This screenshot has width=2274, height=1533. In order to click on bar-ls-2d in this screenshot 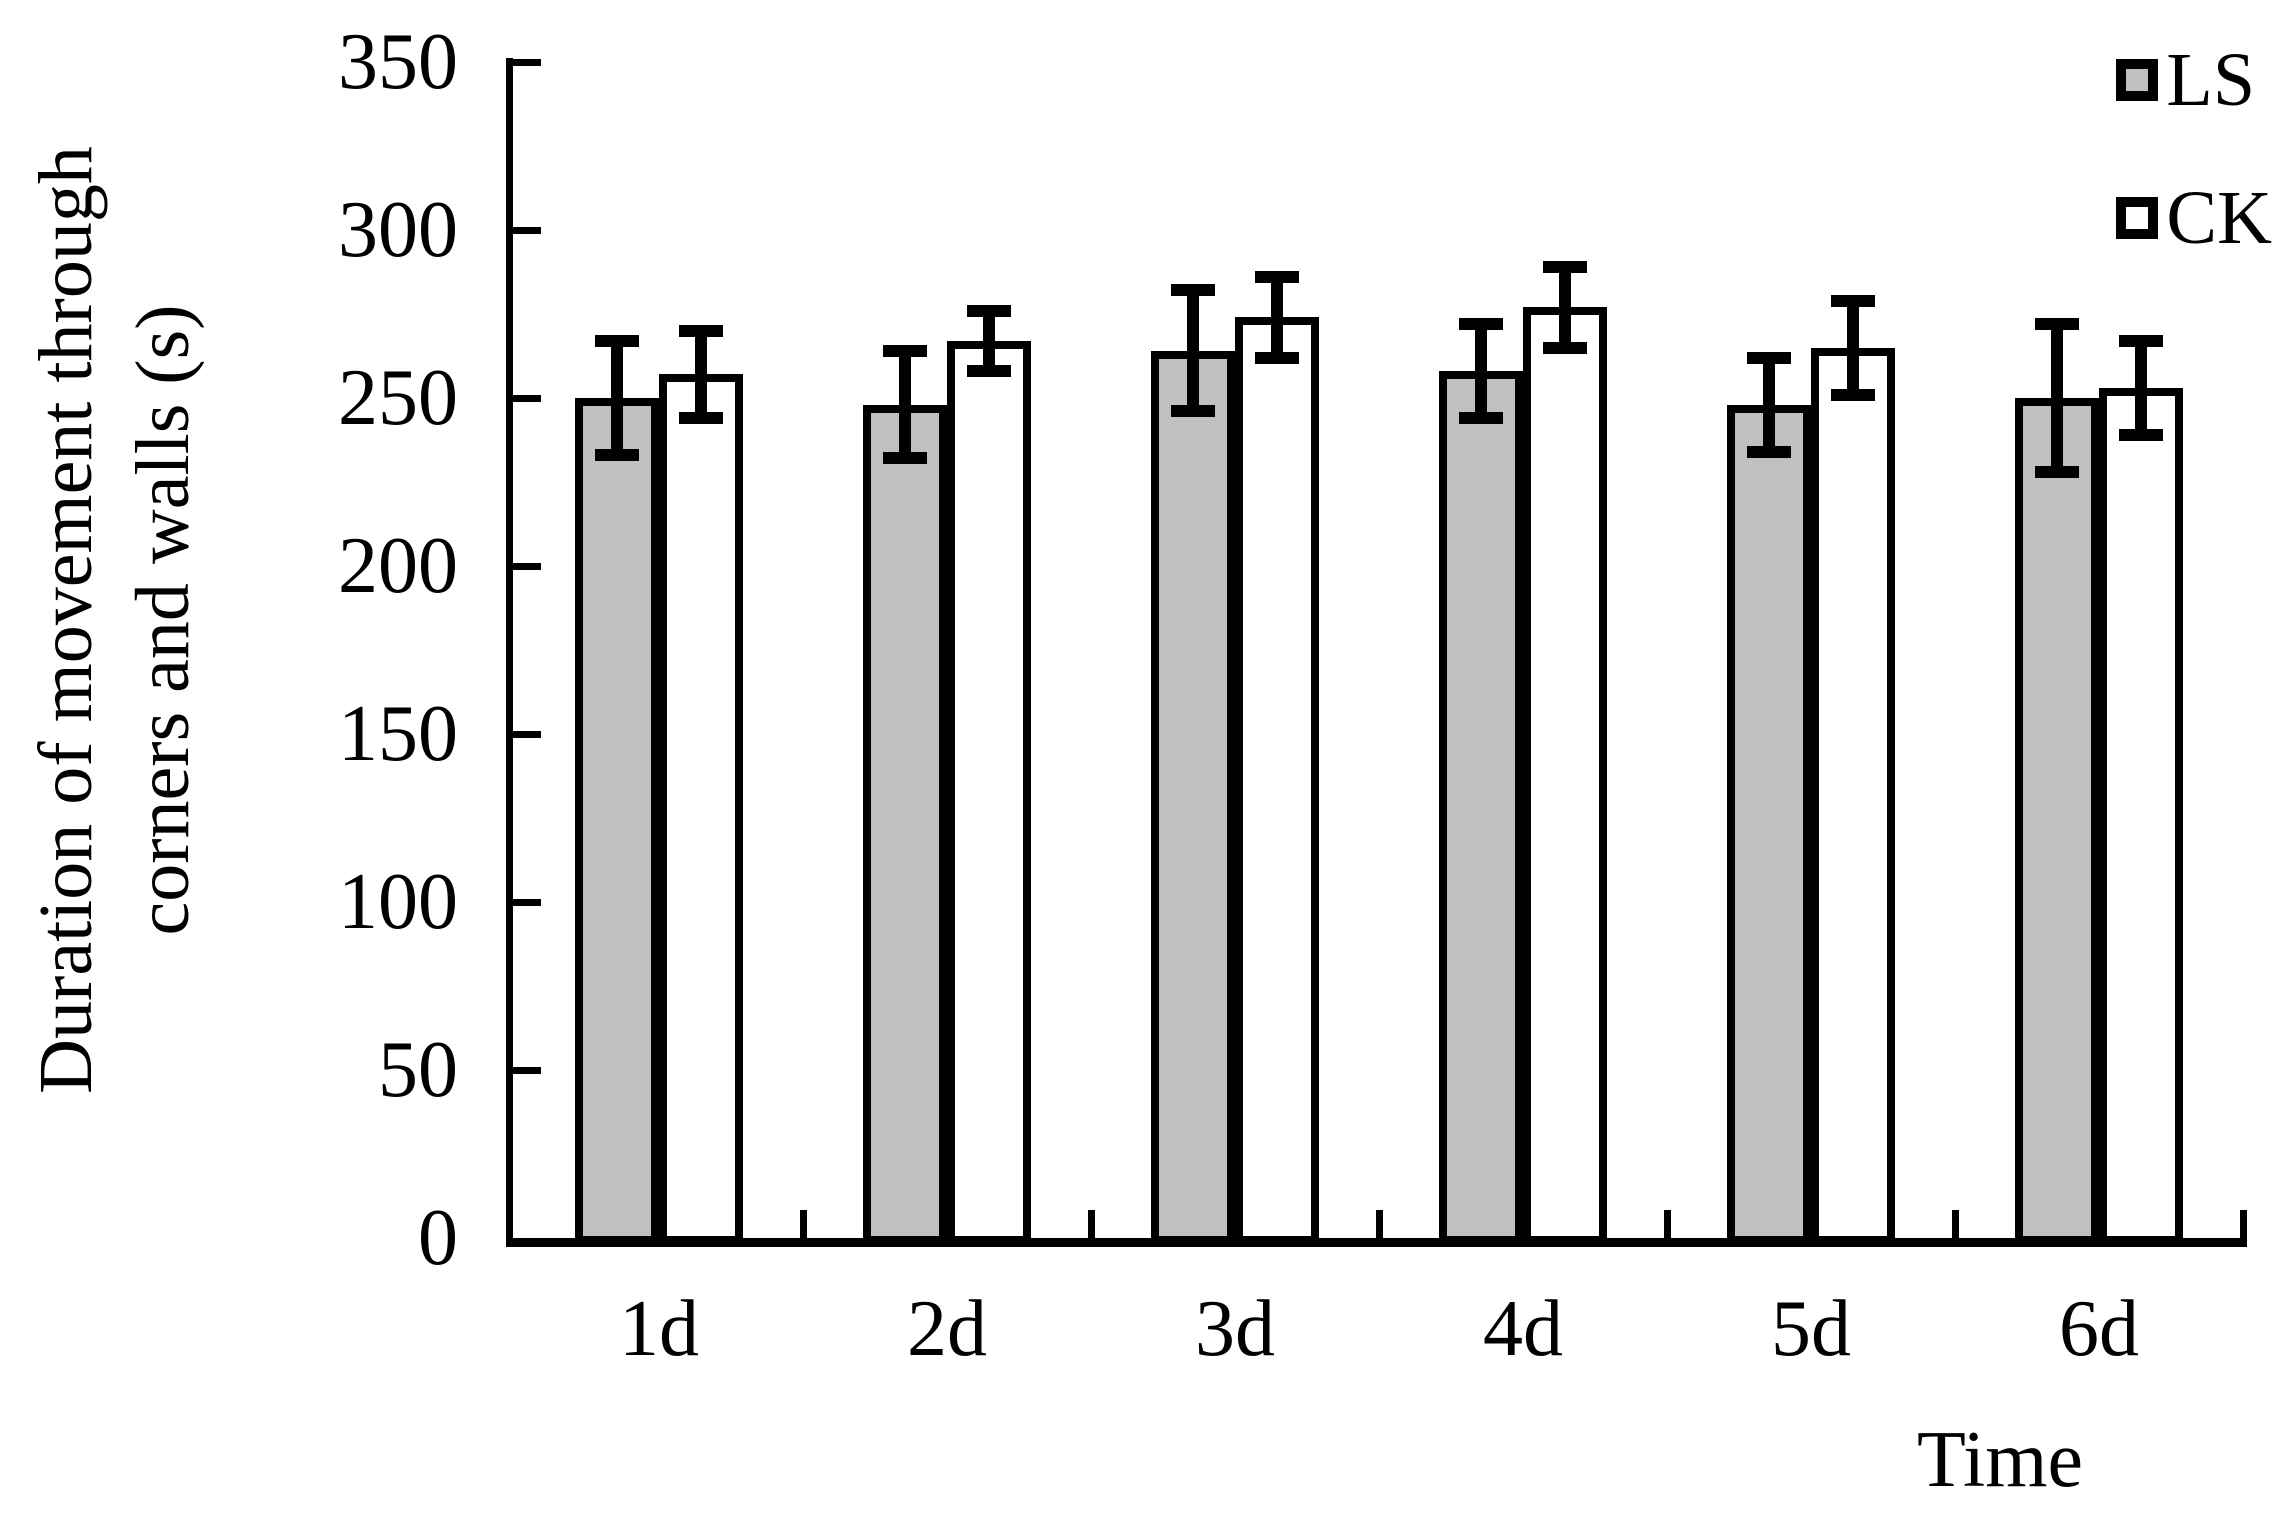, I will do `click(905, 824)`.